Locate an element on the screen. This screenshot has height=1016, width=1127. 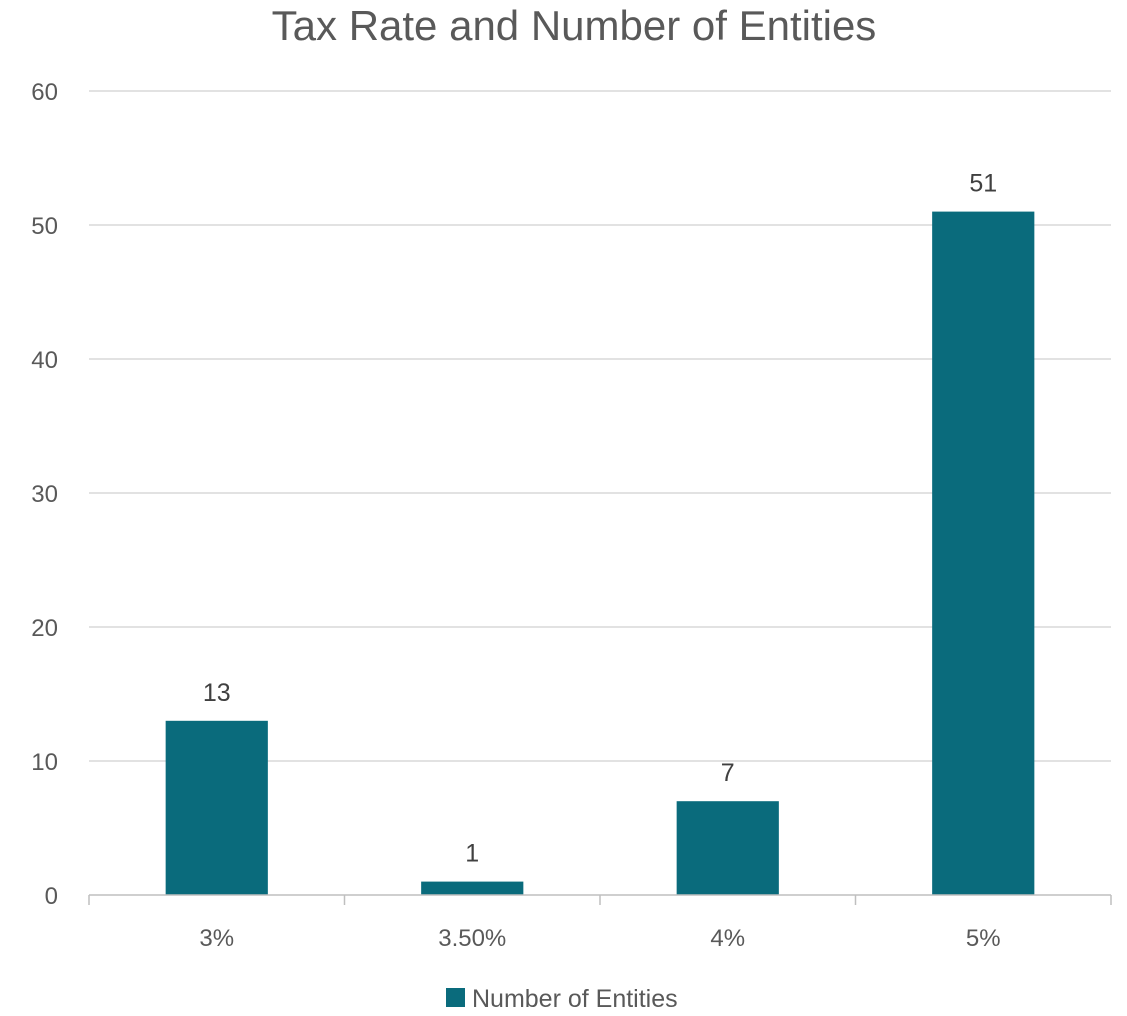
x-axis: 3% 3.50% 4% 5% is located at coordinates (600, 923).